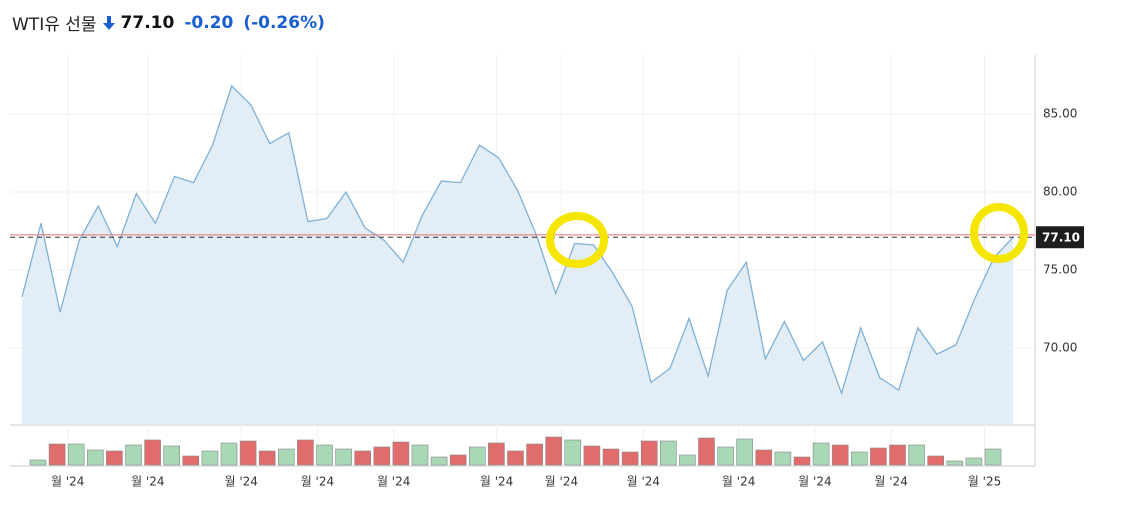  Describe the element at coordinates (1060, 348) in the screenshot. I see `y-tick-label: 70.00` at that location.